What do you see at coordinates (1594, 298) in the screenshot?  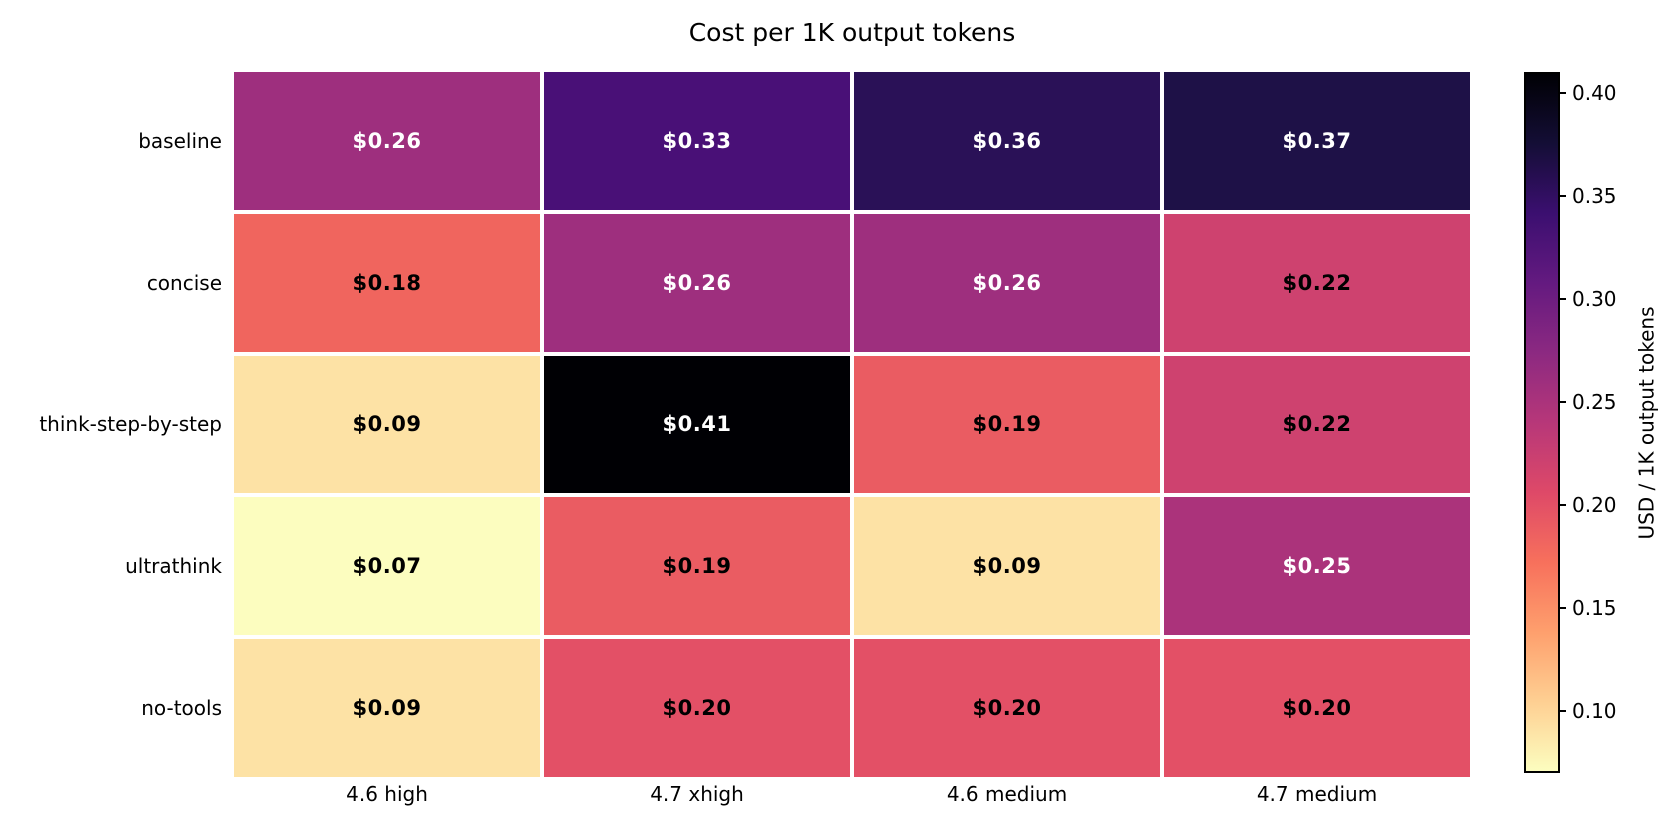 I see `tick-label: 0.30` at bounding box center [1594, 298].